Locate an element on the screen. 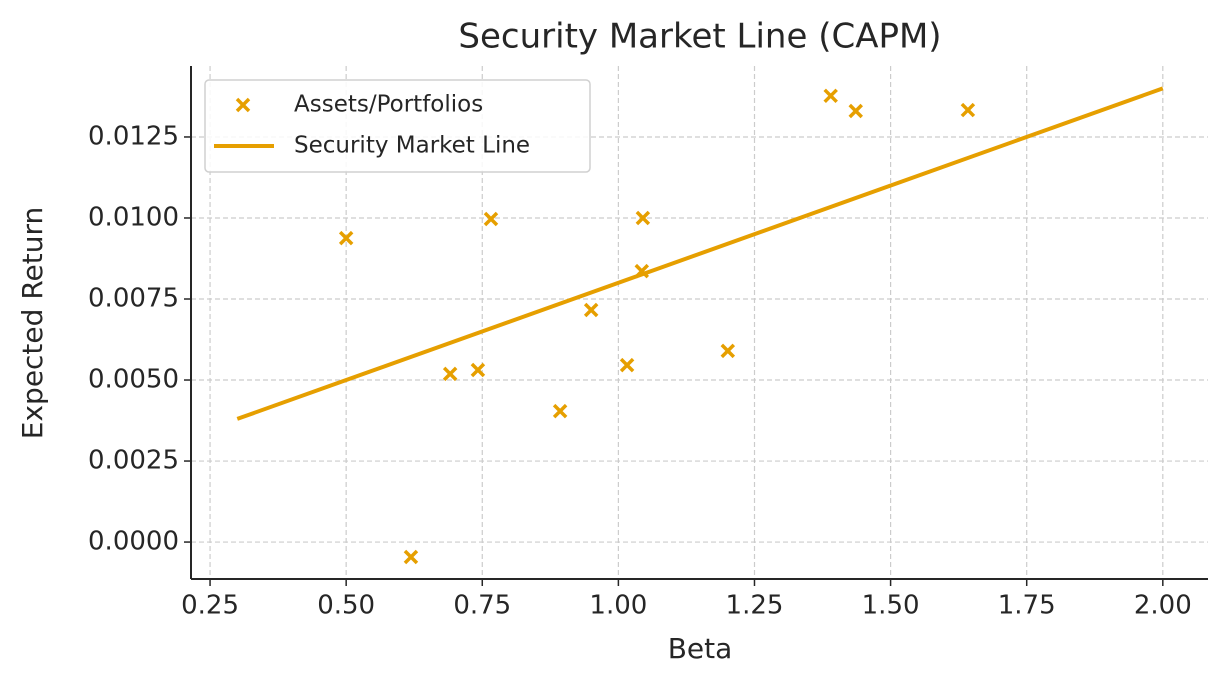  chart-title: Security Market Line (CAPM) is located at coordinates (699, 37).